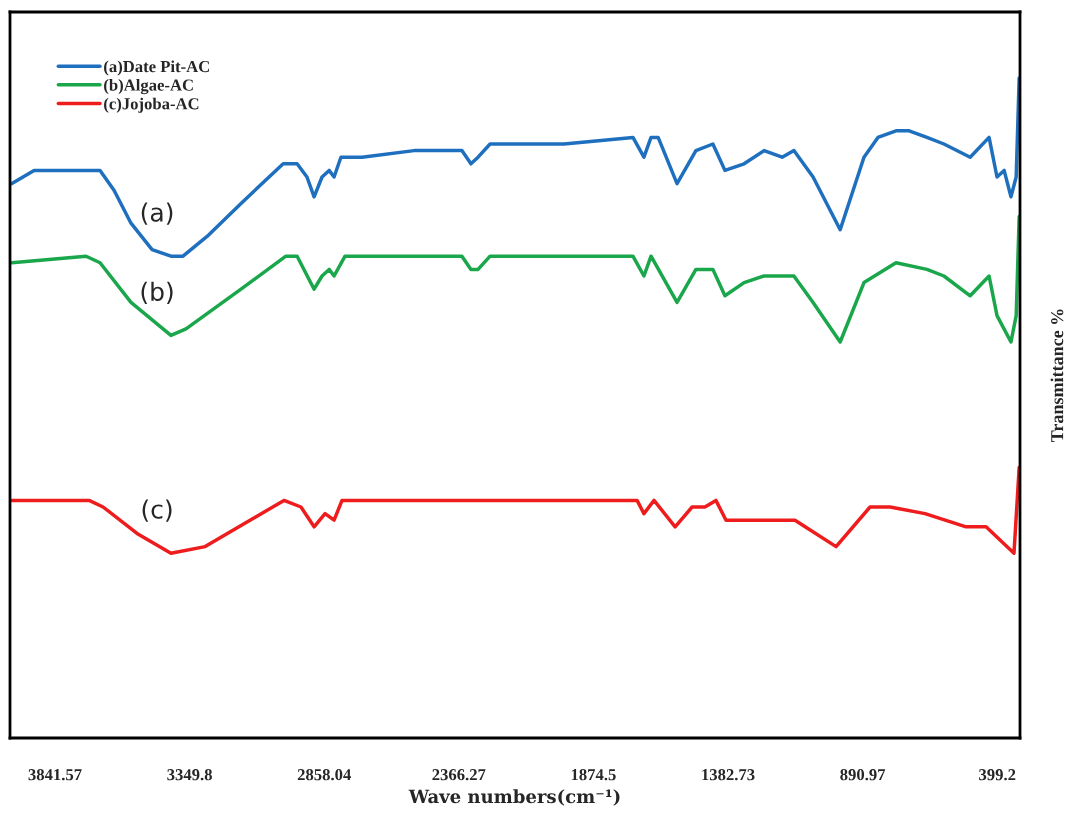  Describe the element at coordinates (157, 292) in the screenshot. I see `annotation: (b)` at that location.